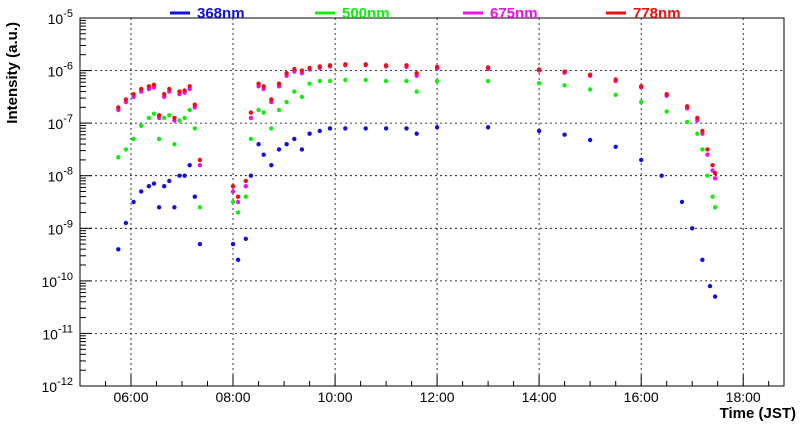  What do you see at coordinates (641, 397) in the screenshot?
I see `x-tick-label: 16:00` at bounding box center [641, 397].